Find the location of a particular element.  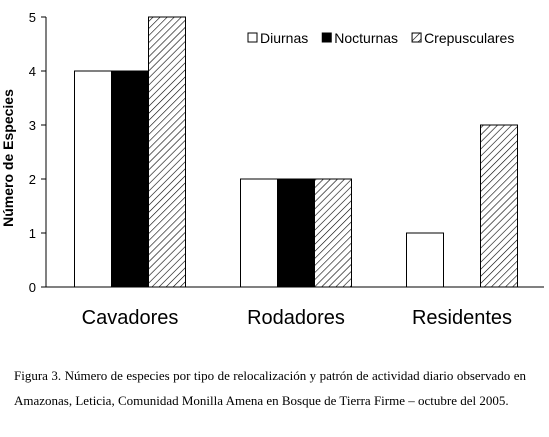

bar-crepusculares-rodadores is located at coordinates (333, 233).